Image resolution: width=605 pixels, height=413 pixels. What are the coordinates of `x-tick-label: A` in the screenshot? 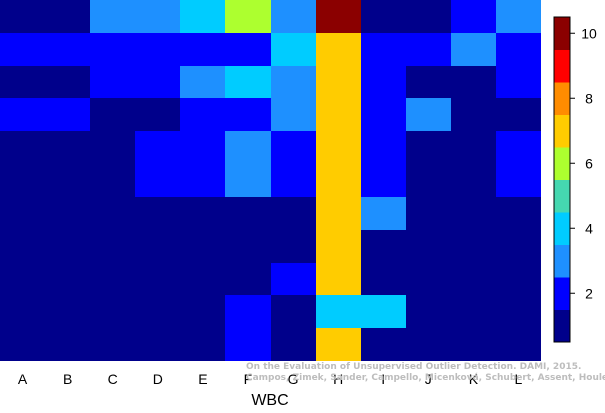 It's located at (23, 379).